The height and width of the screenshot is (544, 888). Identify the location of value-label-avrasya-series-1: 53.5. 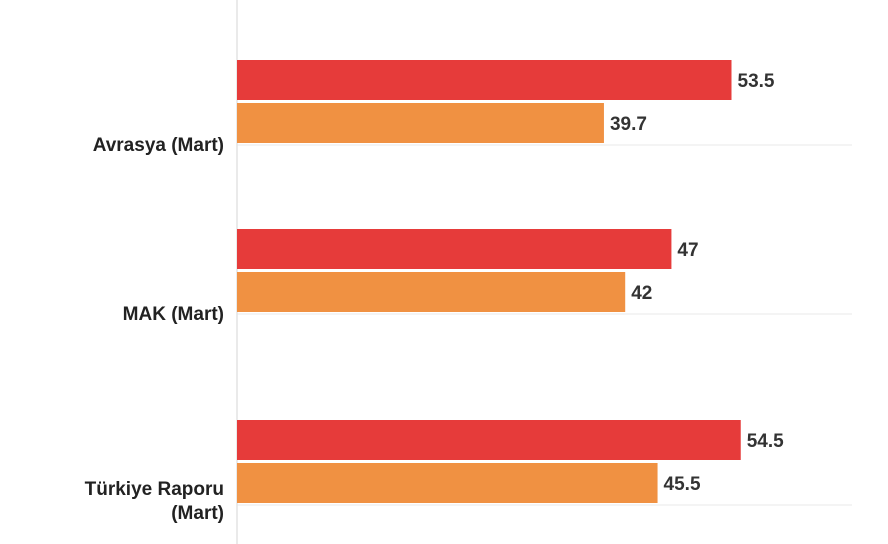
(756, 81).